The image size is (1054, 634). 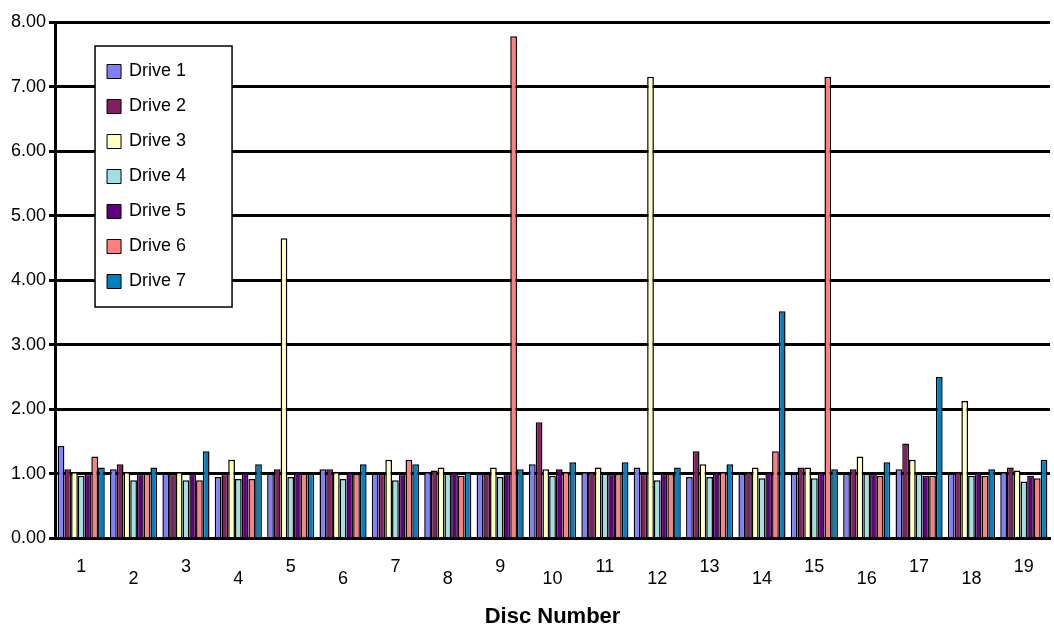 I want to click on y-tick-label: 7.00, so click(x=28, y=85).